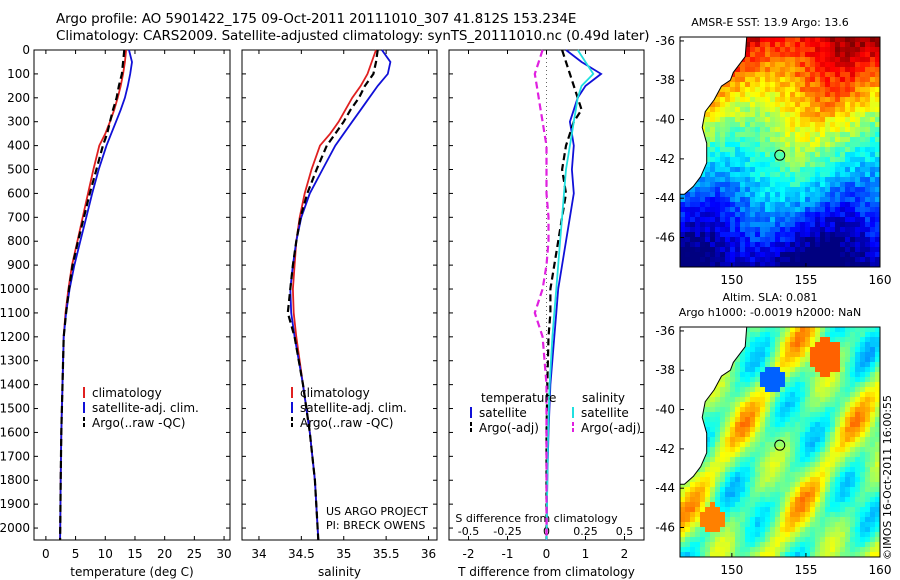  Describe the element at coordinates (76, 554) in the screenshot. I see `x-tick-label: 5` at that location.